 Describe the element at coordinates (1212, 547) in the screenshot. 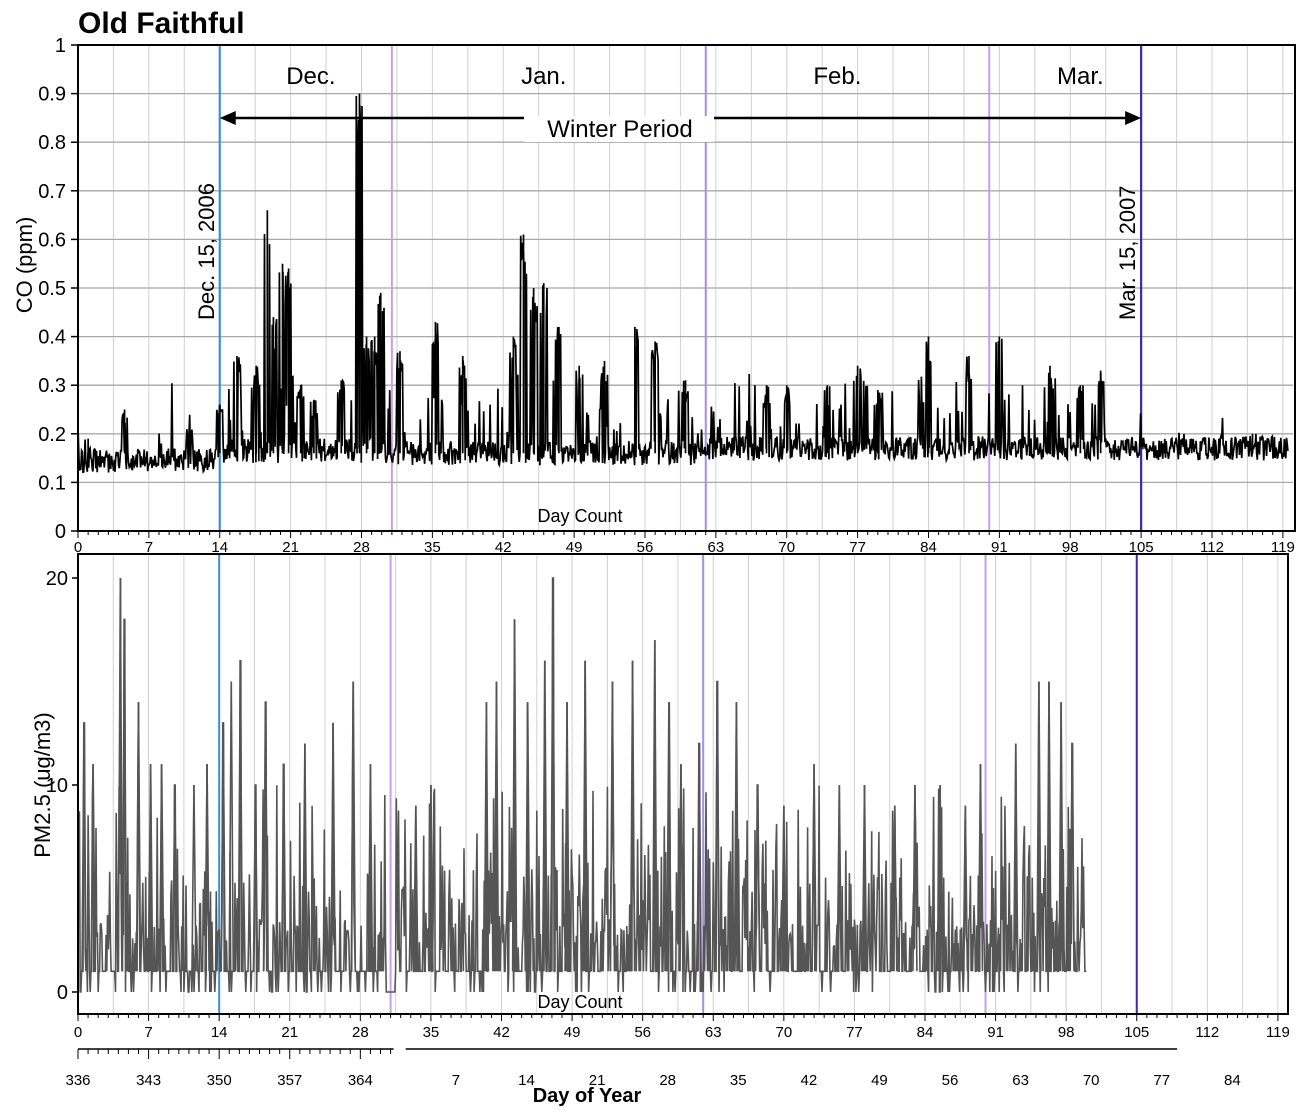

I see `co-xtick-label: 112` at that location.